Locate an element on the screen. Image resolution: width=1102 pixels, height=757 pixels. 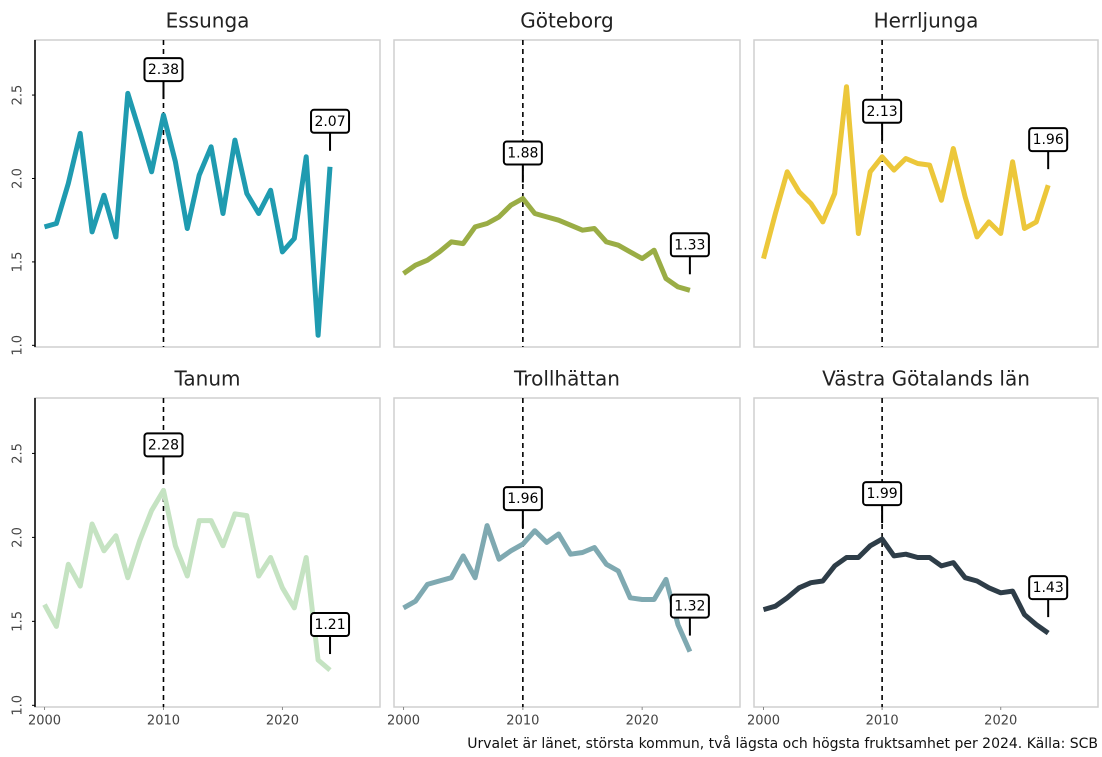
data-label: 2.28 is located at coordinates (163, 445).